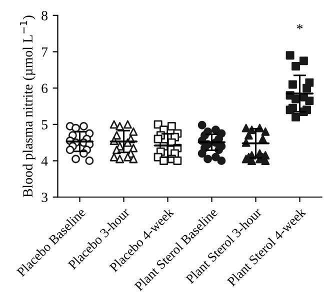 This screenshot has height=308, width=330. What do you see at coordinates (44, 161) in the screenshot?
I see `y-tick-label: 4` at bounding box center [44, 161].